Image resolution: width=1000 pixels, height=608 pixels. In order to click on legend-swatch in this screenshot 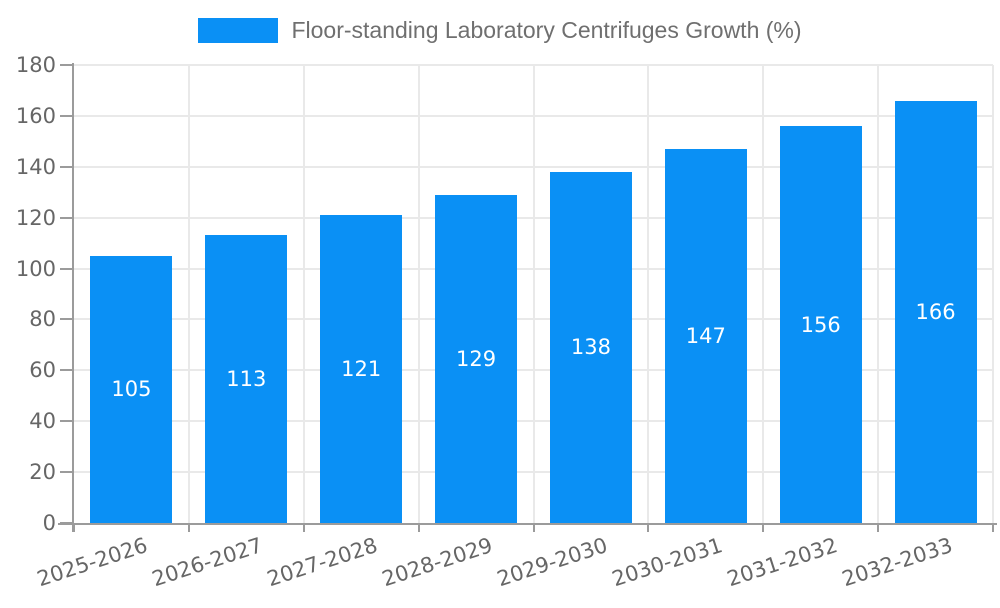, I will do `click(238, 30)`.